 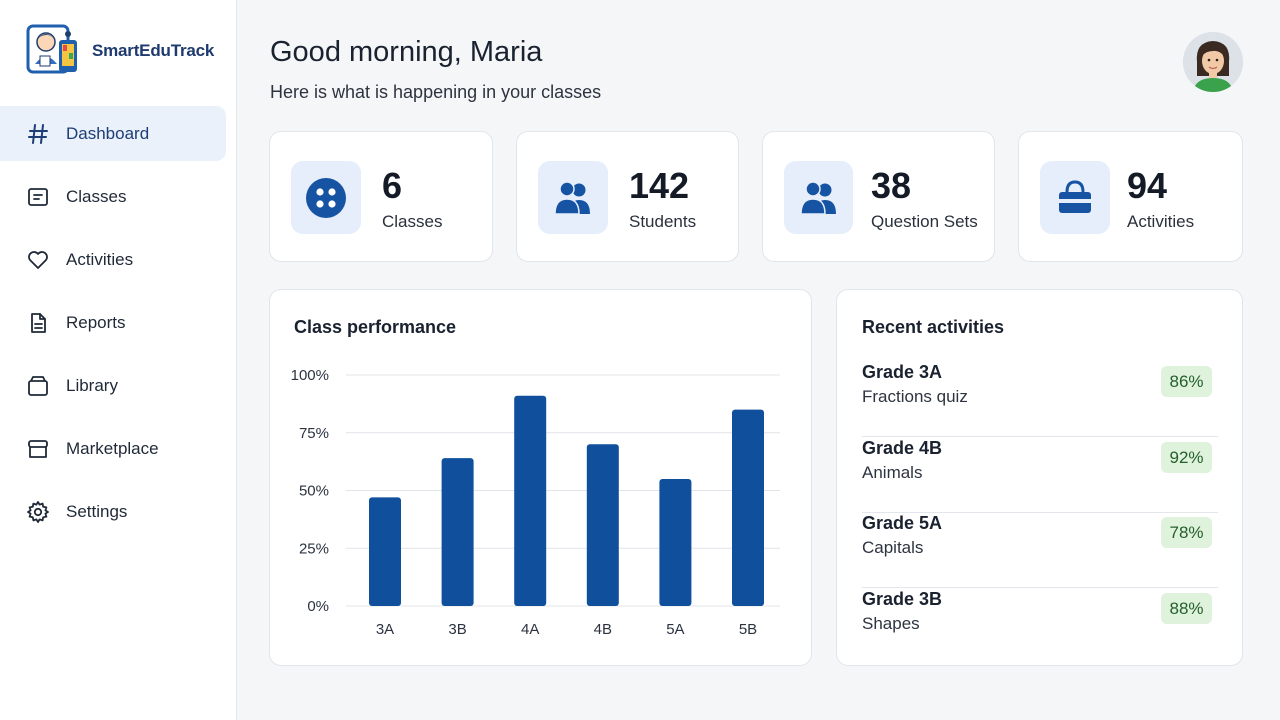 I want to click on page-title: Good morning, Maria, so click(x=406, y=52).